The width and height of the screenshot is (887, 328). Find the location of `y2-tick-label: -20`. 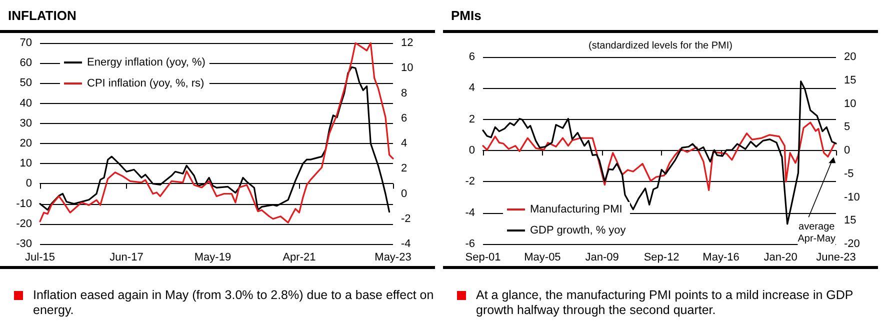

y2-tick-label: -20 is located at coordinates (852, 244).